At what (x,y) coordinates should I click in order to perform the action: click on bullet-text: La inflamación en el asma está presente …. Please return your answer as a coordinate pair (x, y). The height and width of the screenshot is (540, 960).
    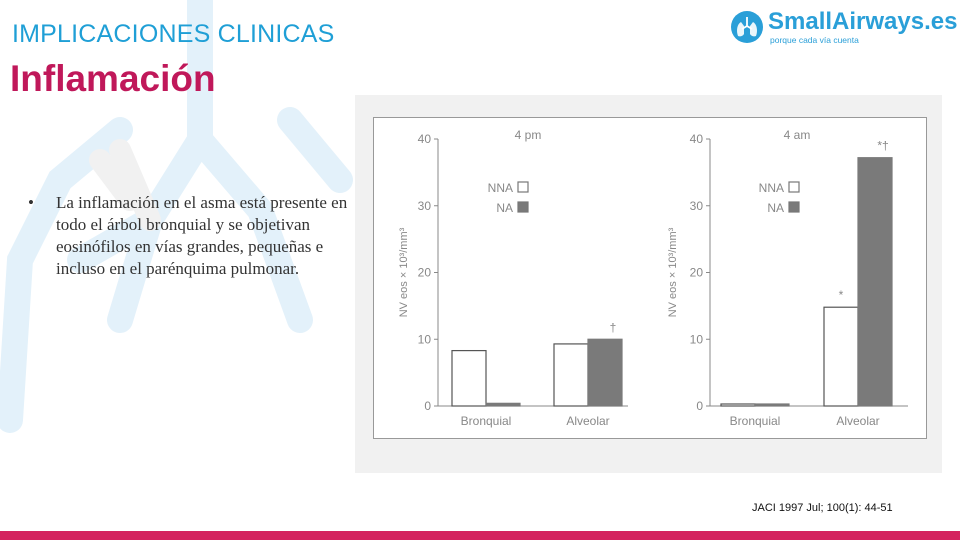
    Looking at the image, I should click on (202, 235).